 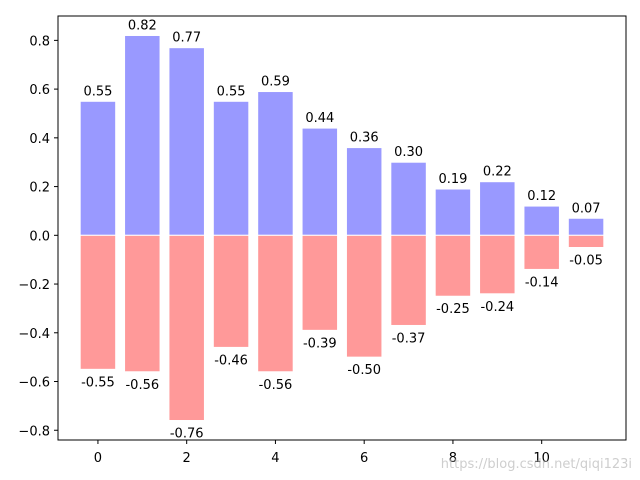 I want to click on negative-value-label-5: -0.39, so click(x=320, y=343).